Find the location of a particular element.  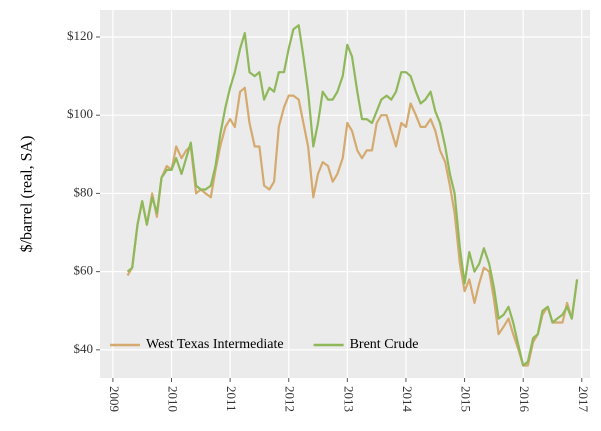

legend: West Texas Intermediate Brent Crude is located at coordinates (264, 344).